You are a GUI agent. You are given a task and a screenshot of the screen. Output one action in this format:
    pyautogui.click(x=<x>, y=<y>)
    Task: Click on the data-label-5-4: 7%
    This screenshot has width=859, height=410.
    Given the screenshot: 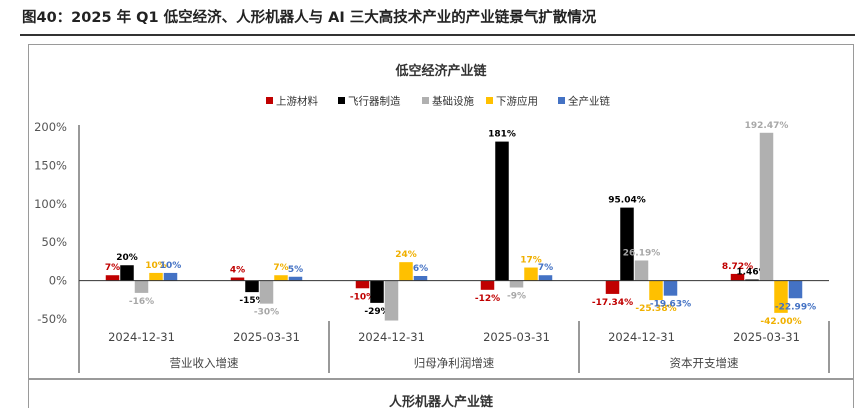 What is the action you would take?
    pyautogui.click(x=545, y=268)
    